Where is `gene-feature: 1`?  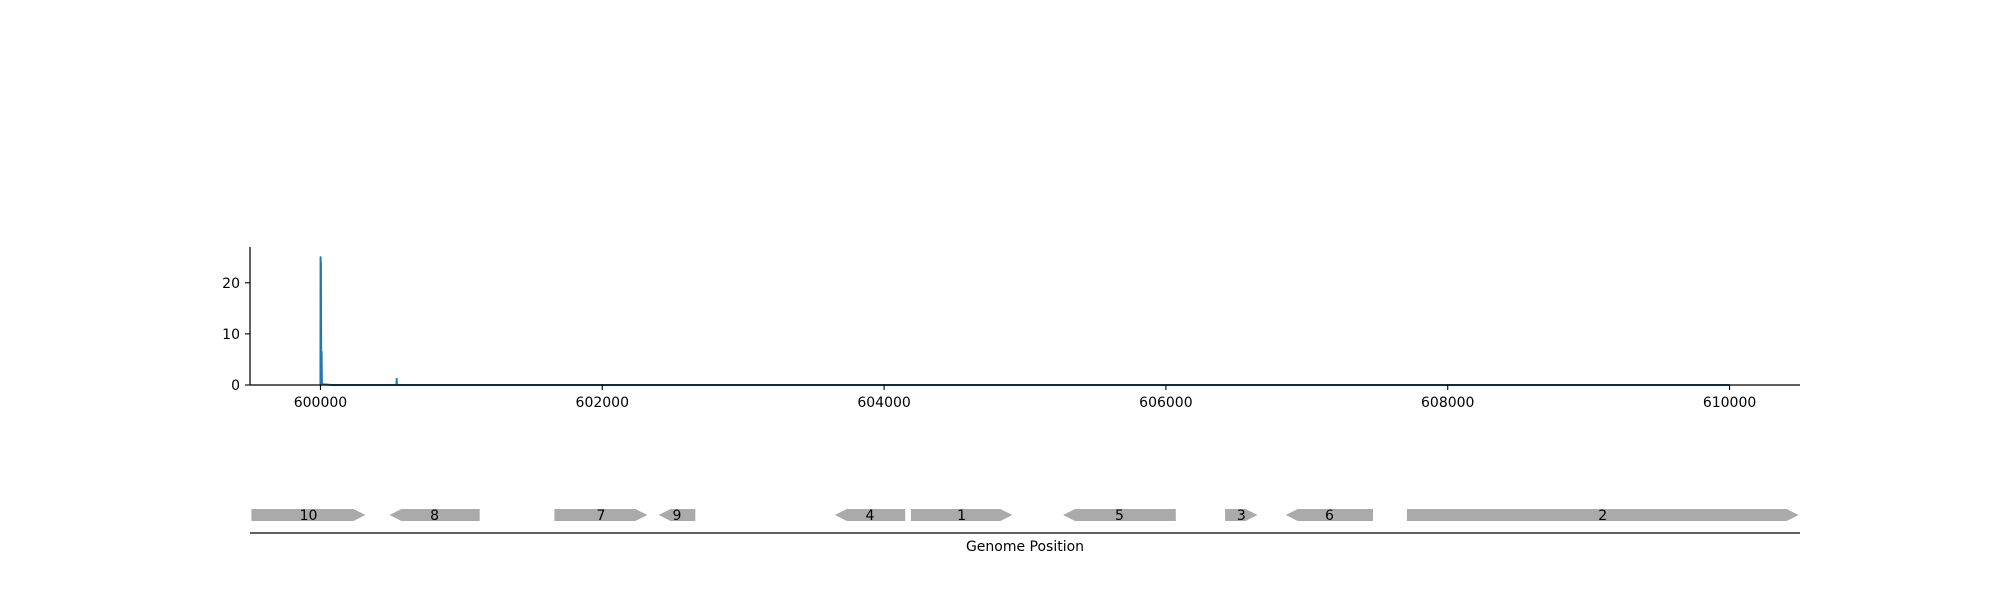
gene-feature: 1 is located at coordinates (961, 516).